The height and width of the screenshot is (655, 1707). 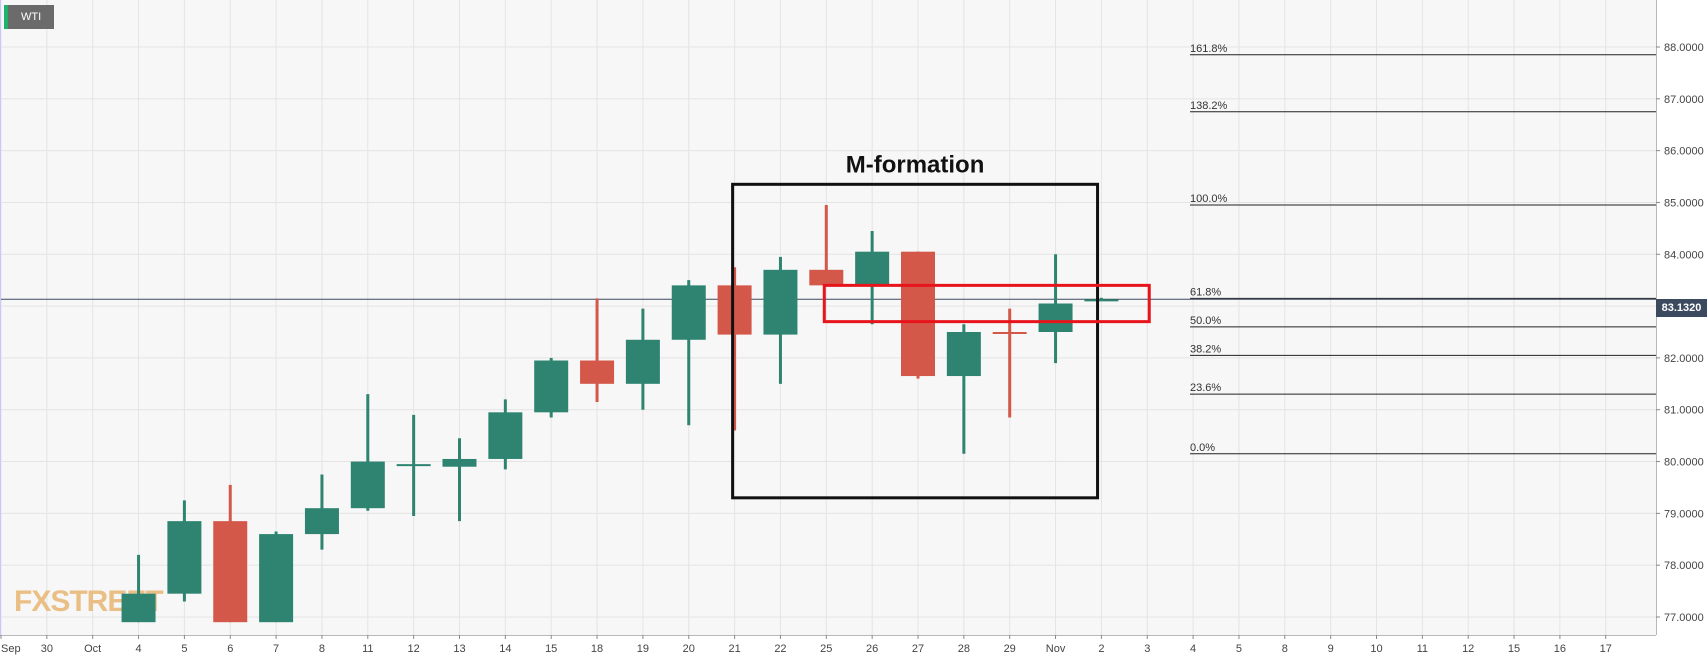 What do you see at coordinates (1205, 321) in the screenshot?
I see `fib-level-label: 50.0%` at bounding box center [1205, 321].